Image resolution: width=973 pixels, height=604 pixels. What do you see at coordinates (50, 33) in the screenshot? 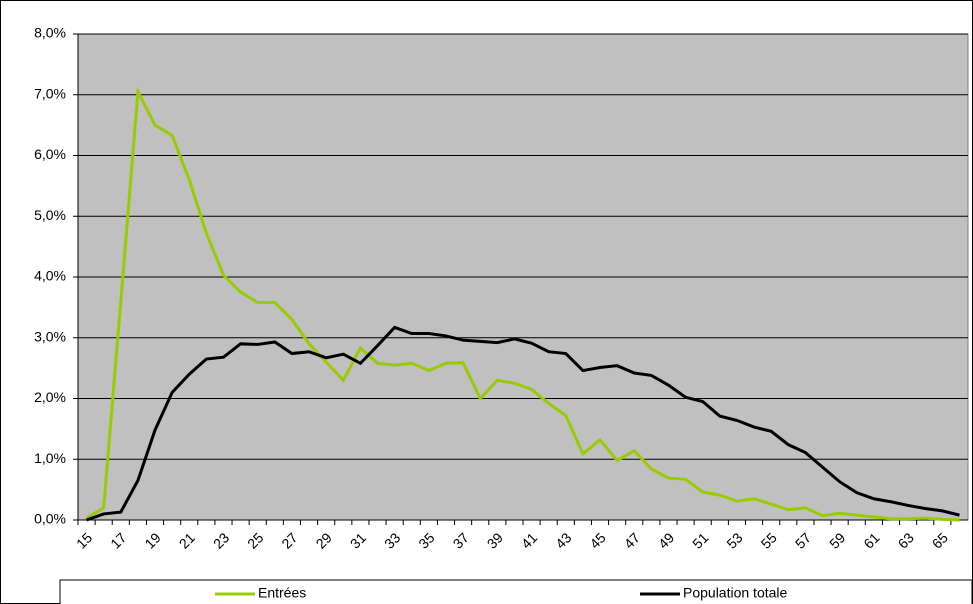
I see `y-tick-label: 8,0%` at bounding box center [50, 33].